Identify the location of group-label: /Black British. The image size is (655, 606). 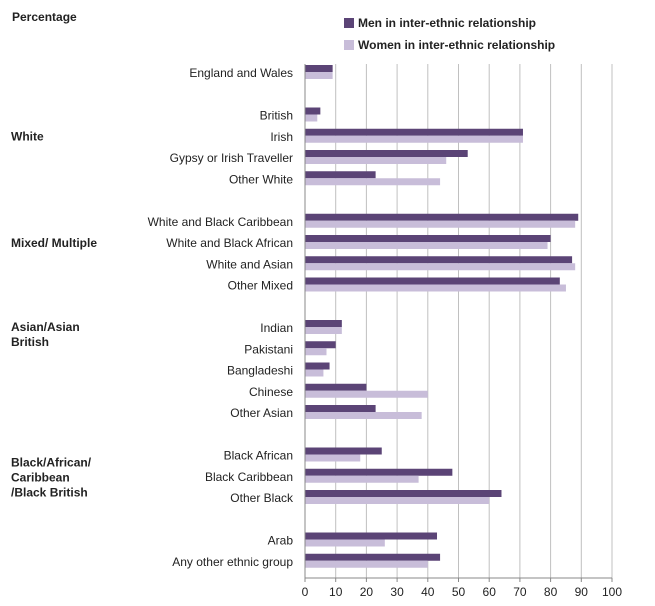
(49, 493).